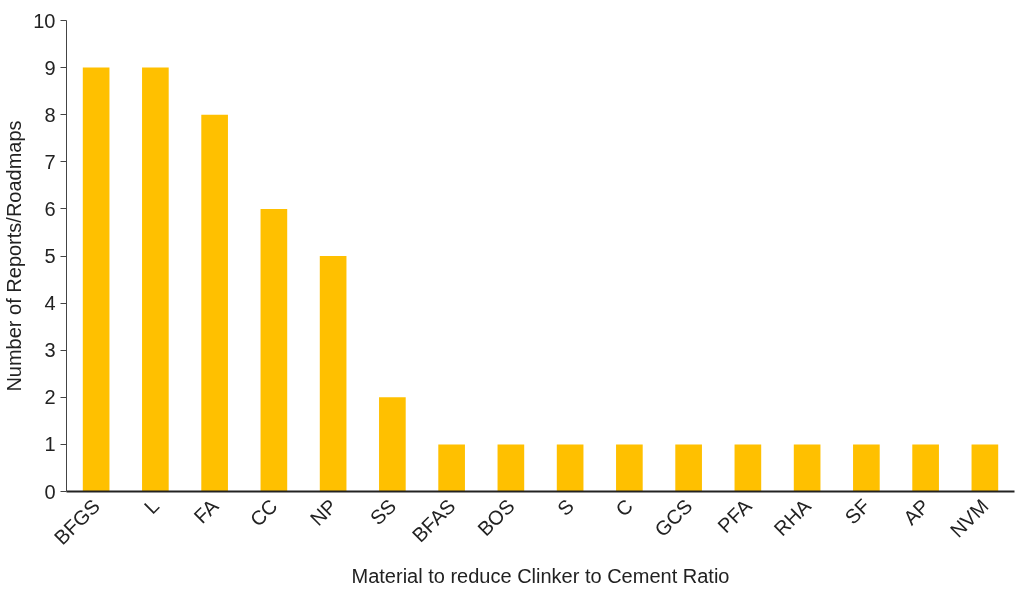 The height and width of the screenshot is (589, 1019). What do you see at coordinates (857, 511) in the screenshot?
I see `x-tick-label: SF` at bounding box center [857, 511].